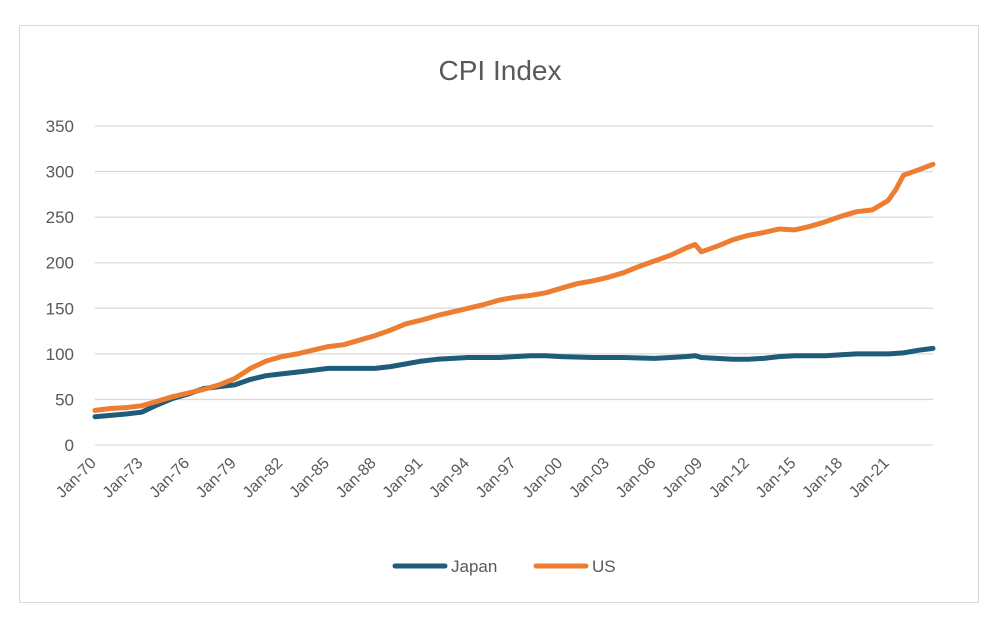  What do you see at coordinates (60, 172) in the screenshot?
I see `y-tick-label: 300` at bounding box center [60, 172].